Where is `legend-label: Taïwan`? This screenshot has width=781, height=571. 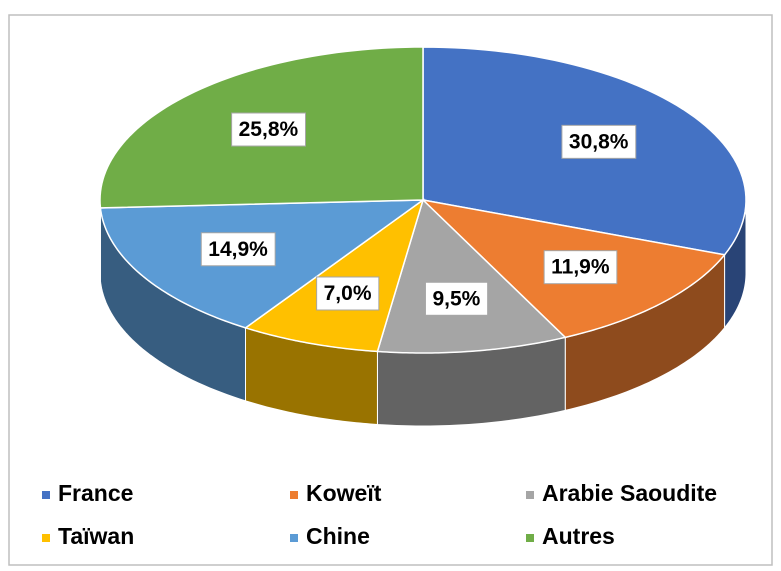 legend-label: Taïwan is located at coordinates (96, 536).